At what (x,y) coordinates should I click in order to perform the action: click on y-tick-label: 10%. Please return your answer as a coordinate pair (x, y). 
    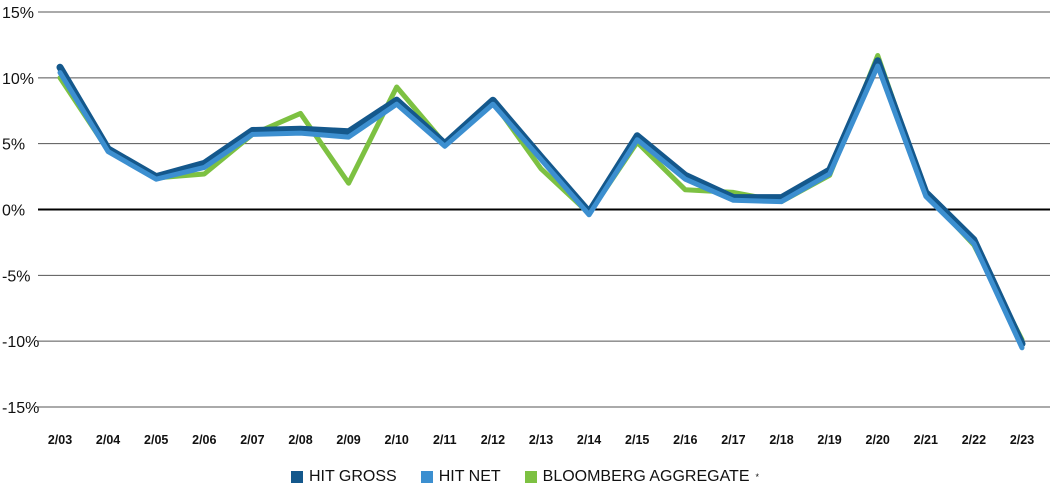
    Looking at the image, I should click on (18, 79).